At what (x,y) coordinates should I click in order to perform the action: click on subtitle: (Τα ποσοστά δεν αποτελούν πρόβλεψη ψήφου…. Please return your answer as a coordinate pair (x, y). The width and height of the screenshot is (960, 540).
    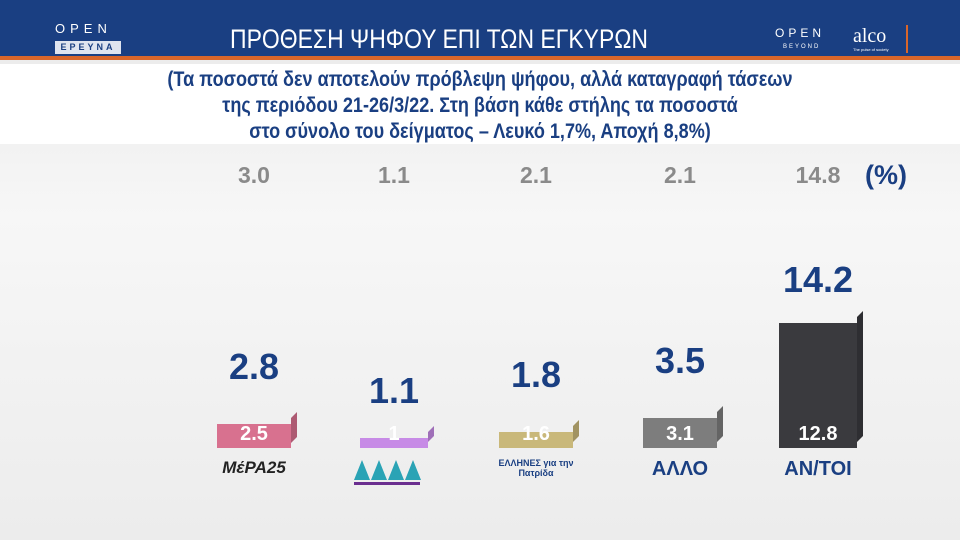
    Looking at the image, I should click on (480, 104).